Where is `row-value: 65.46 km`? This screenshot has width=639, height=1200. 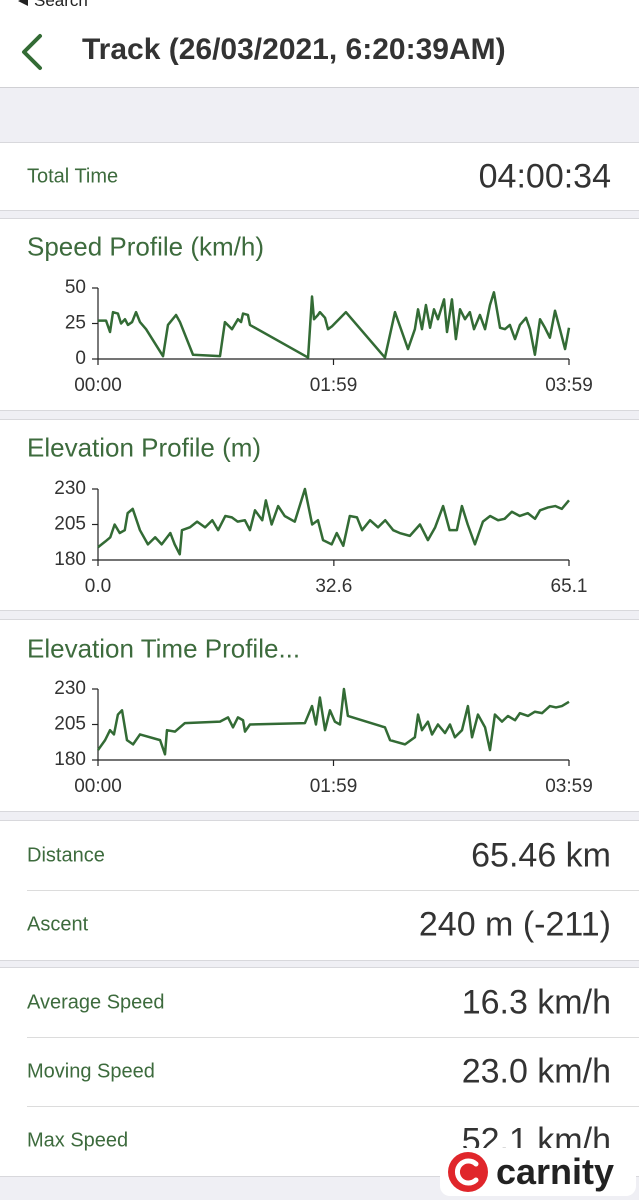
row-value: 65.46 km is located at coordinates (541, 855).